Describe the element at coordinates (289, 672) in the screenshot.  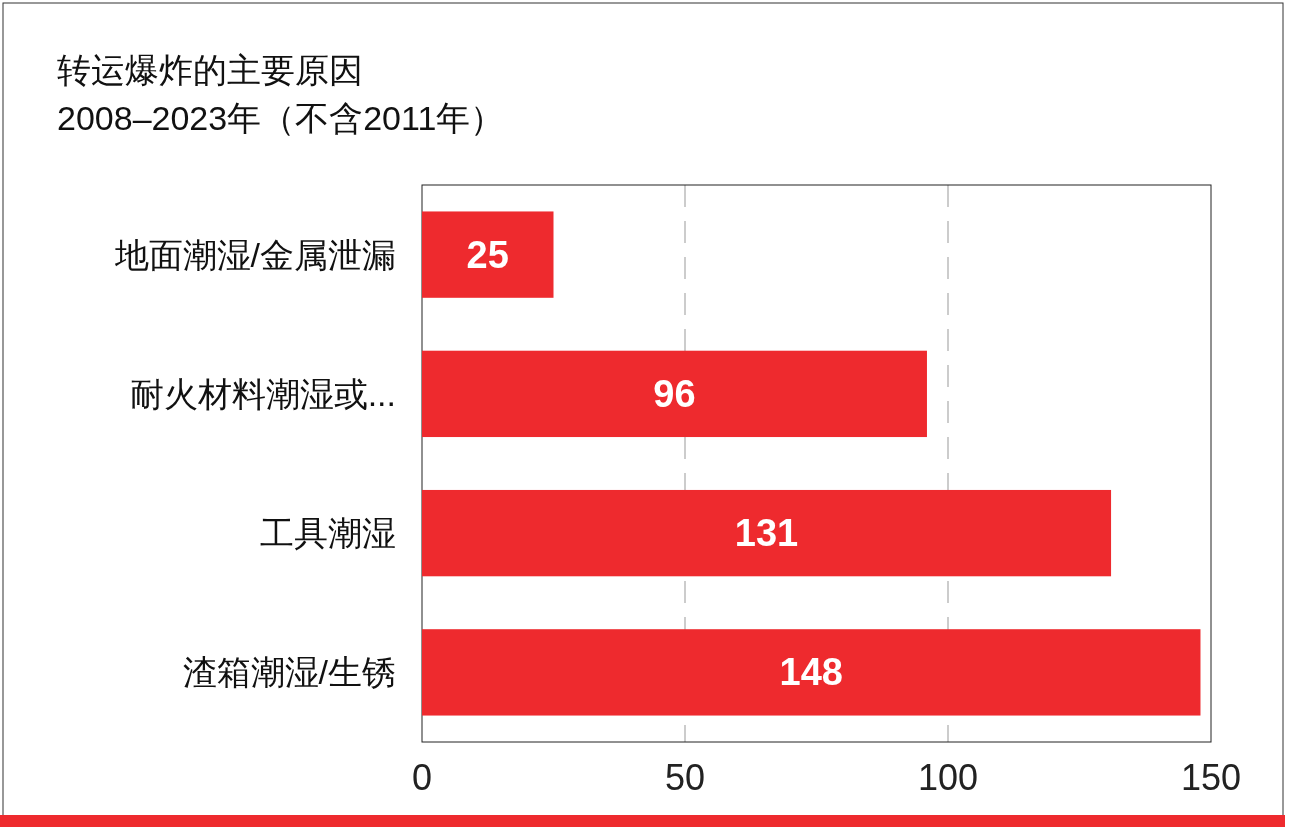
I see `y-tick-label: 渣箱潮湿/生锈` at that location.